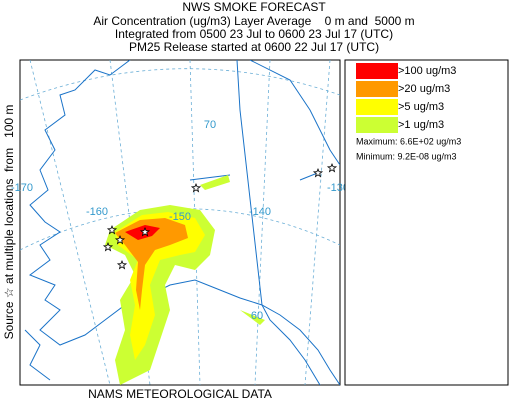  I want to click on smoke-gt20, so click(151, 264).